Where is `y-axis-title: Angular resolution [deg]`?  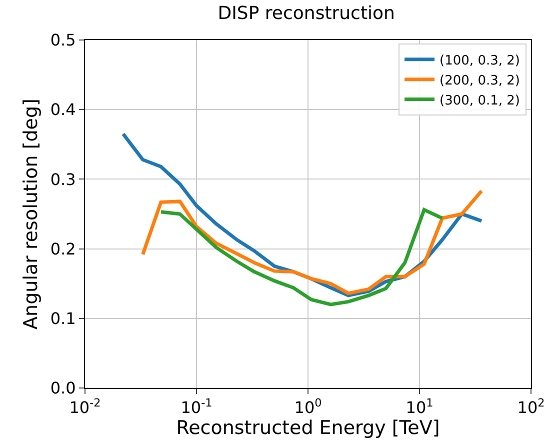 y-axis-title: Angular resolution [deg] is located at coordinates (31, 214).